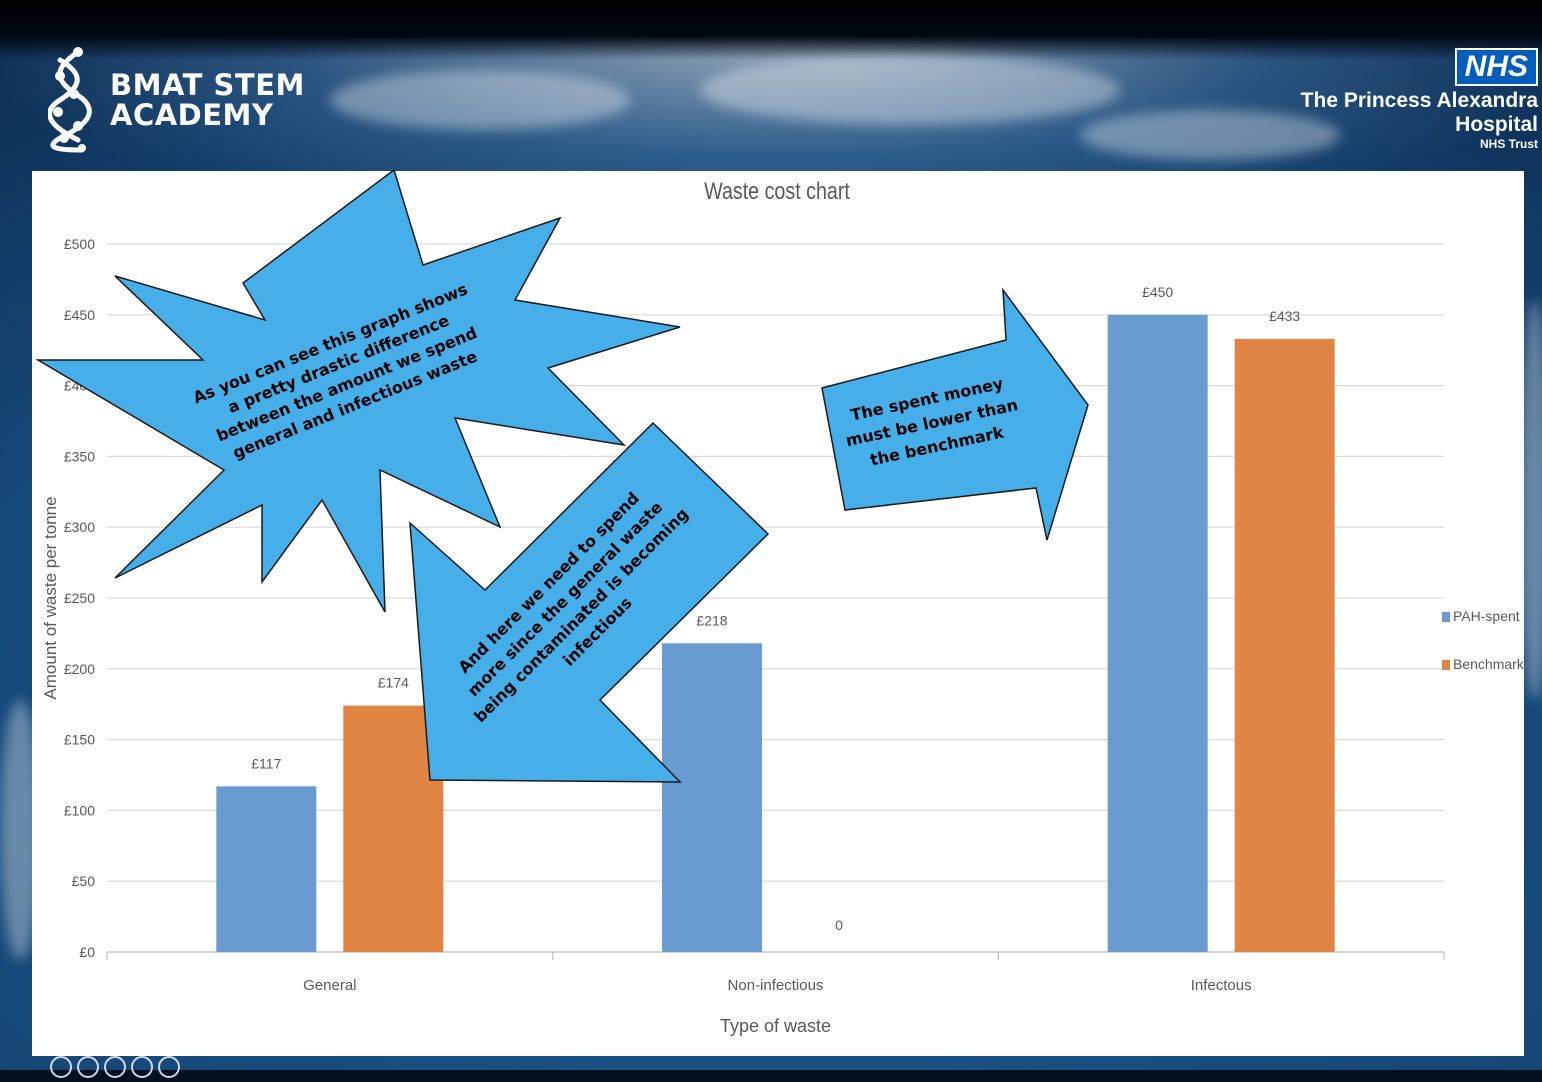 Image resolution: width=1542 pixels, height=1082 pixels. I want to click on x-category-label: Infectous, so click(1221, 985).